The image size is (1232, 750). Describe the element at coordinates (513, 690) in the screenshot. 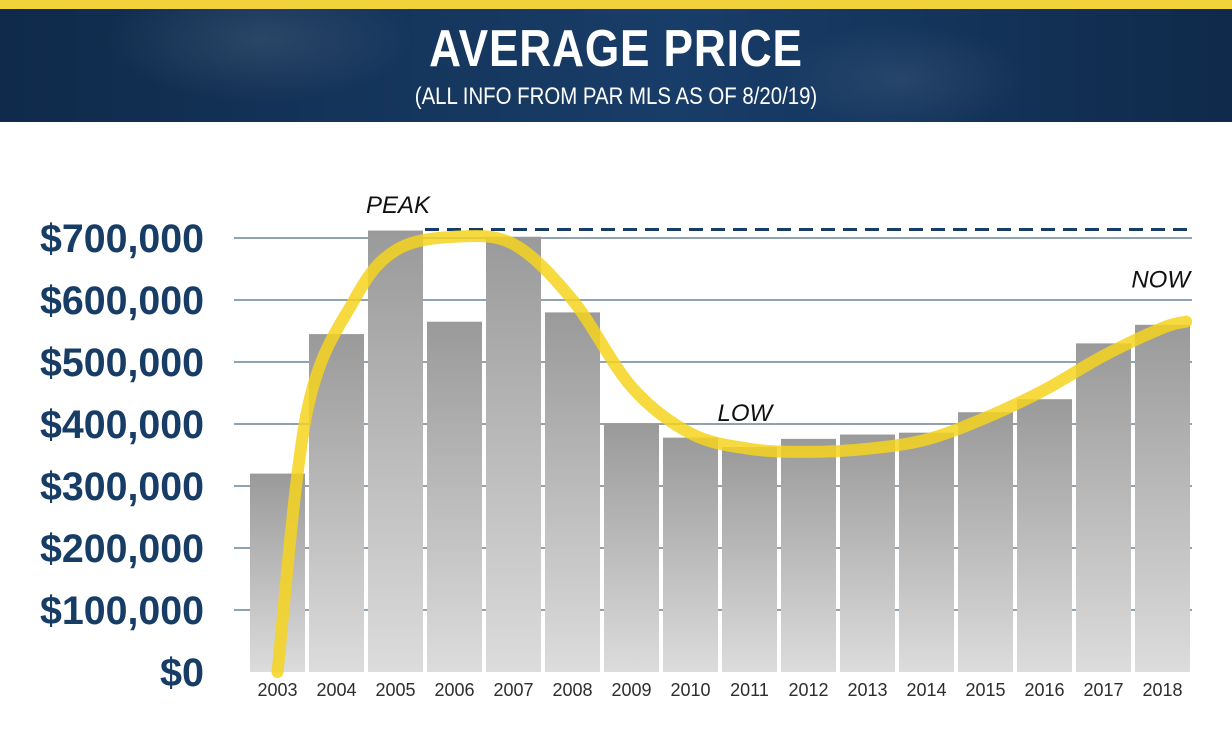

I see `x-tick-label: 2007` at that location.